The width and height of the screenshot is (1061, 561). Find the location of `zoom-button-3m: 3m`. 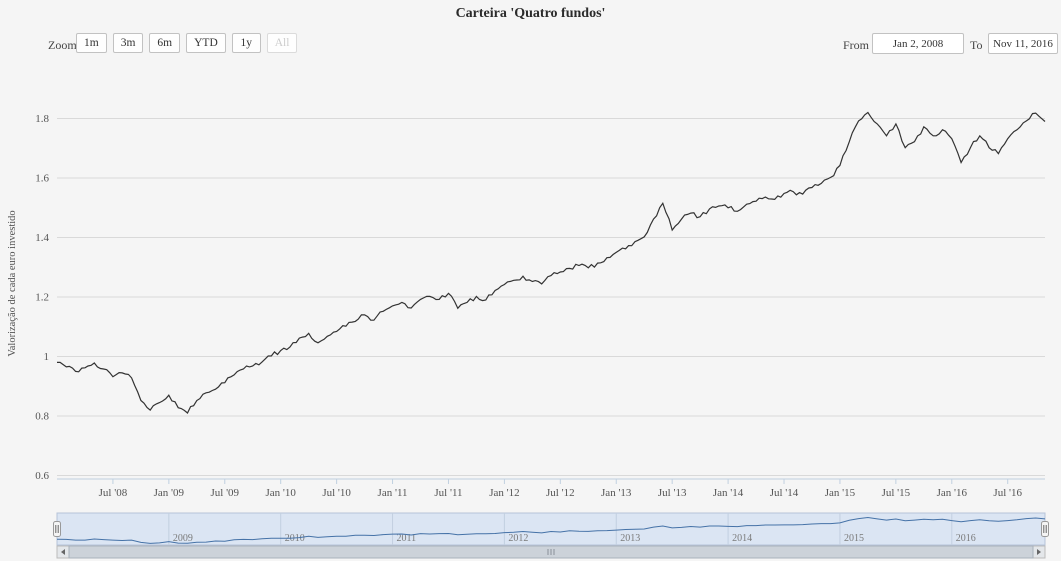

zoom-button-3m: 3m is located at coordinates (128, 43).